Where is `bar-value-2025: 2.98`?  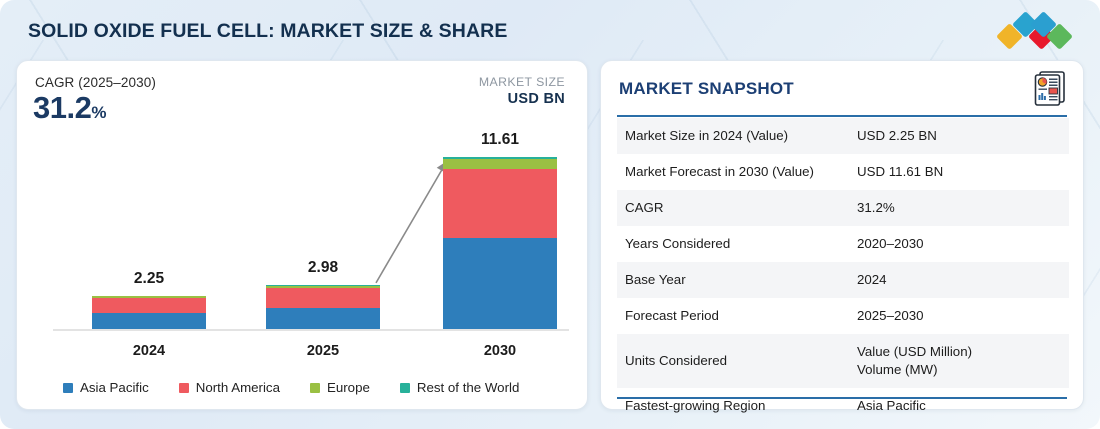
bar-value-2025: 2.98 is located at coordinates (323, 267).